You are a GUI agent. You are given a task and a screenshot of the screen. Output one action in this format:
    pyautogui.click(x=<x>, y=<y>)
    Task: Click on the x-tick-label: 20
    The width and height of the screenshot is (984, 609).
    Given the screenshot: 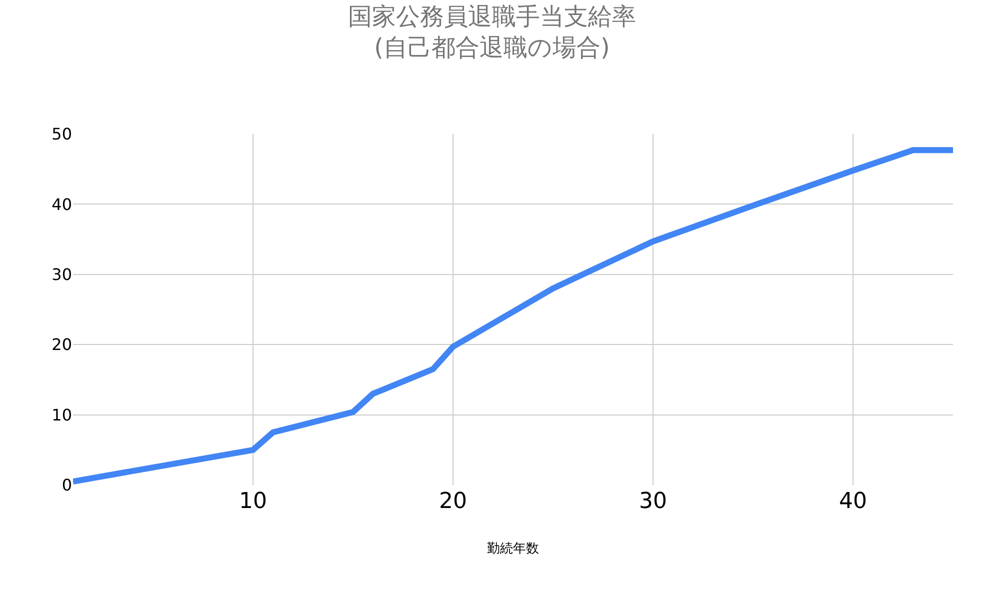 What is the action you would take?
    pyautogui.click(x=453, y=501)
    